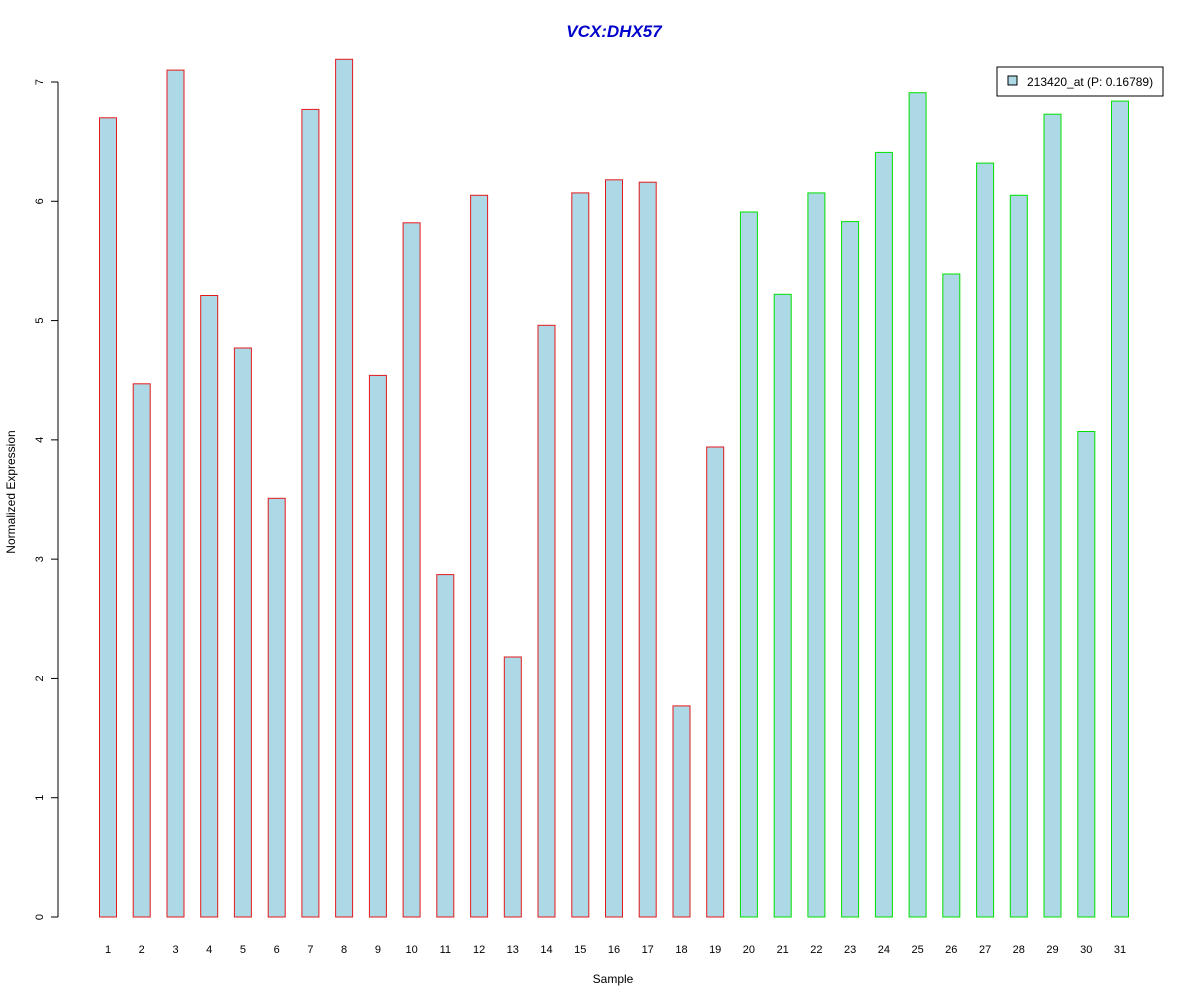 The width and height of the screenshot is (1200, 1000). Describe the element at coordinates (108, 950) in the screenshot. I see `x-tick-label: 1` at that location.